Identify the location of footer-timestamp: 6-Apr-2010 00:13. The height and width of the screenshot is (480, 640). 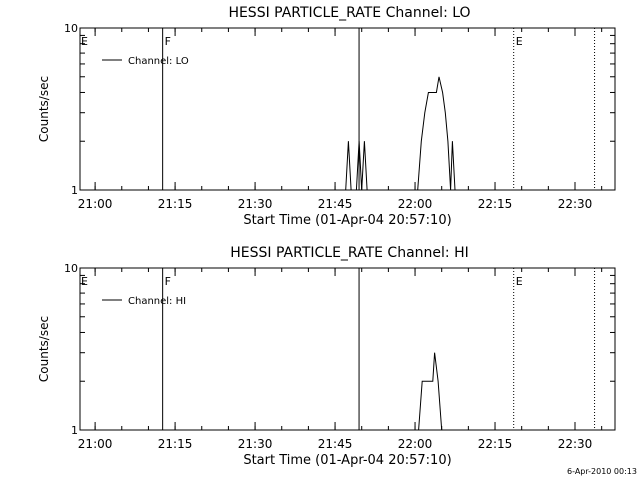
(602, 471).